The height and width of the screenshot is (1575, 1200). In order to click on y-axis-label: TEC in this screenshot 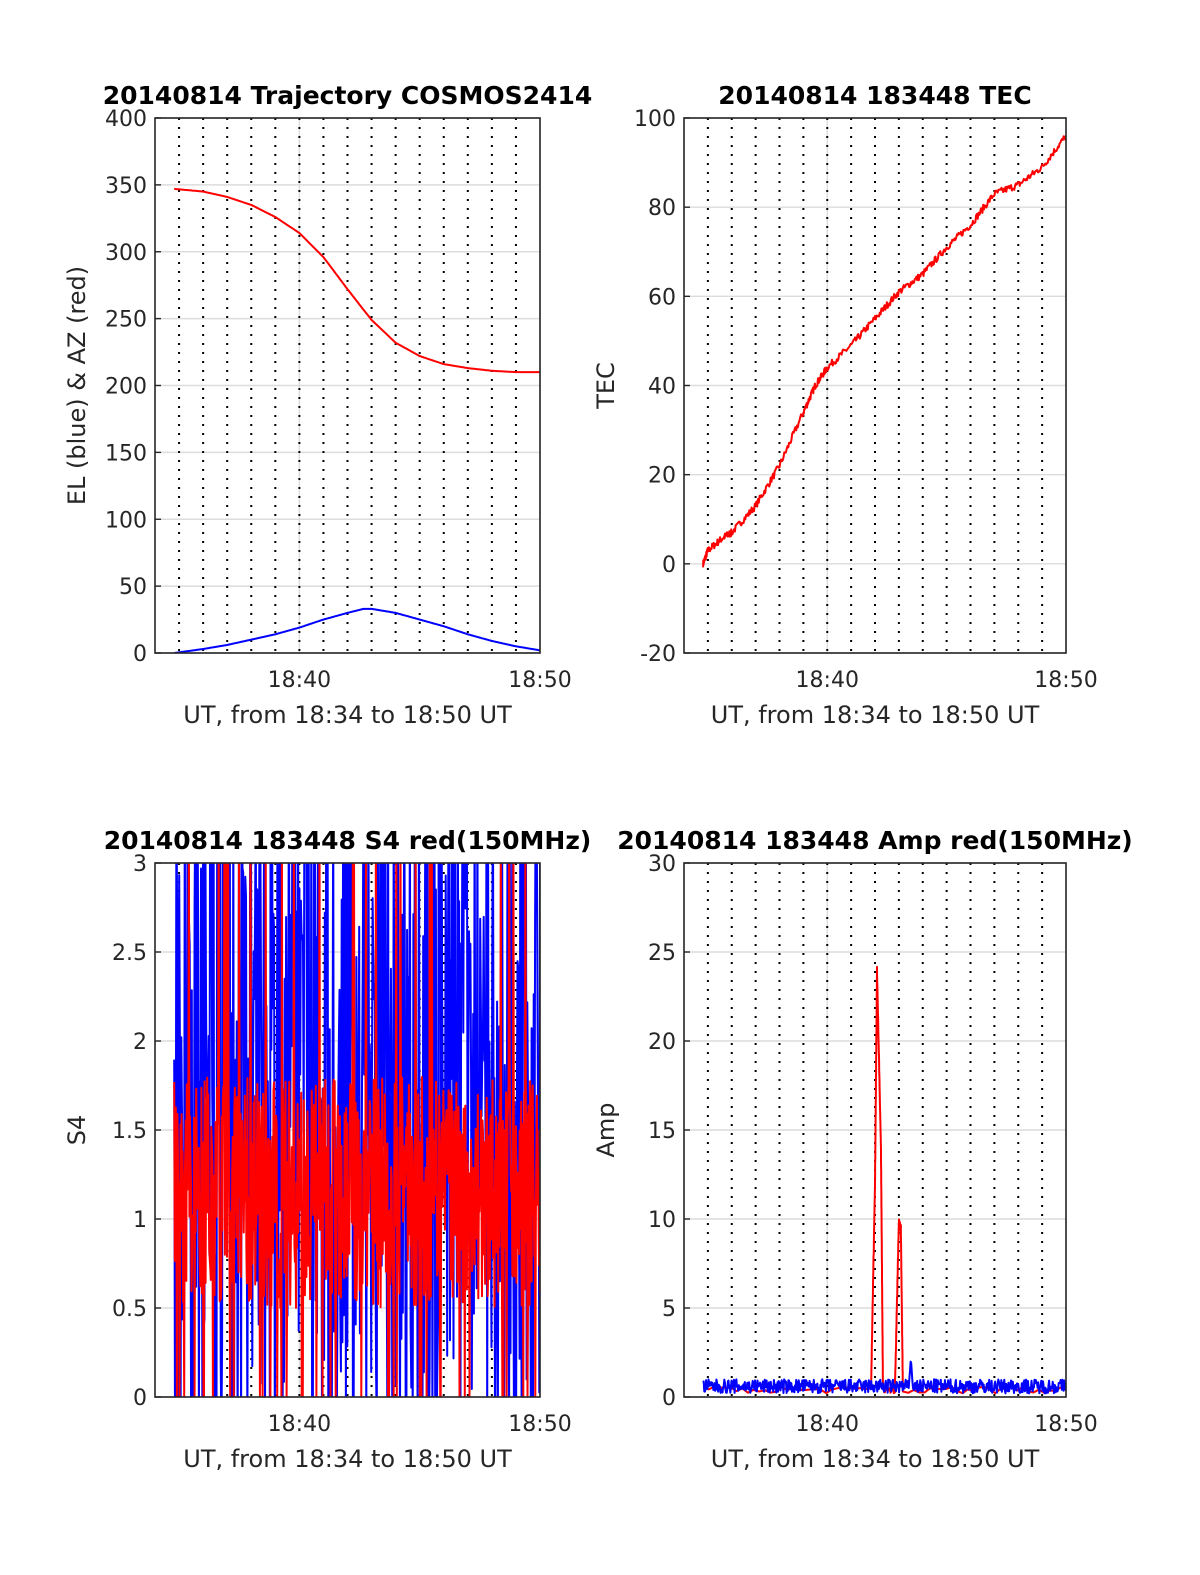, I will do `click(606, 386)`.